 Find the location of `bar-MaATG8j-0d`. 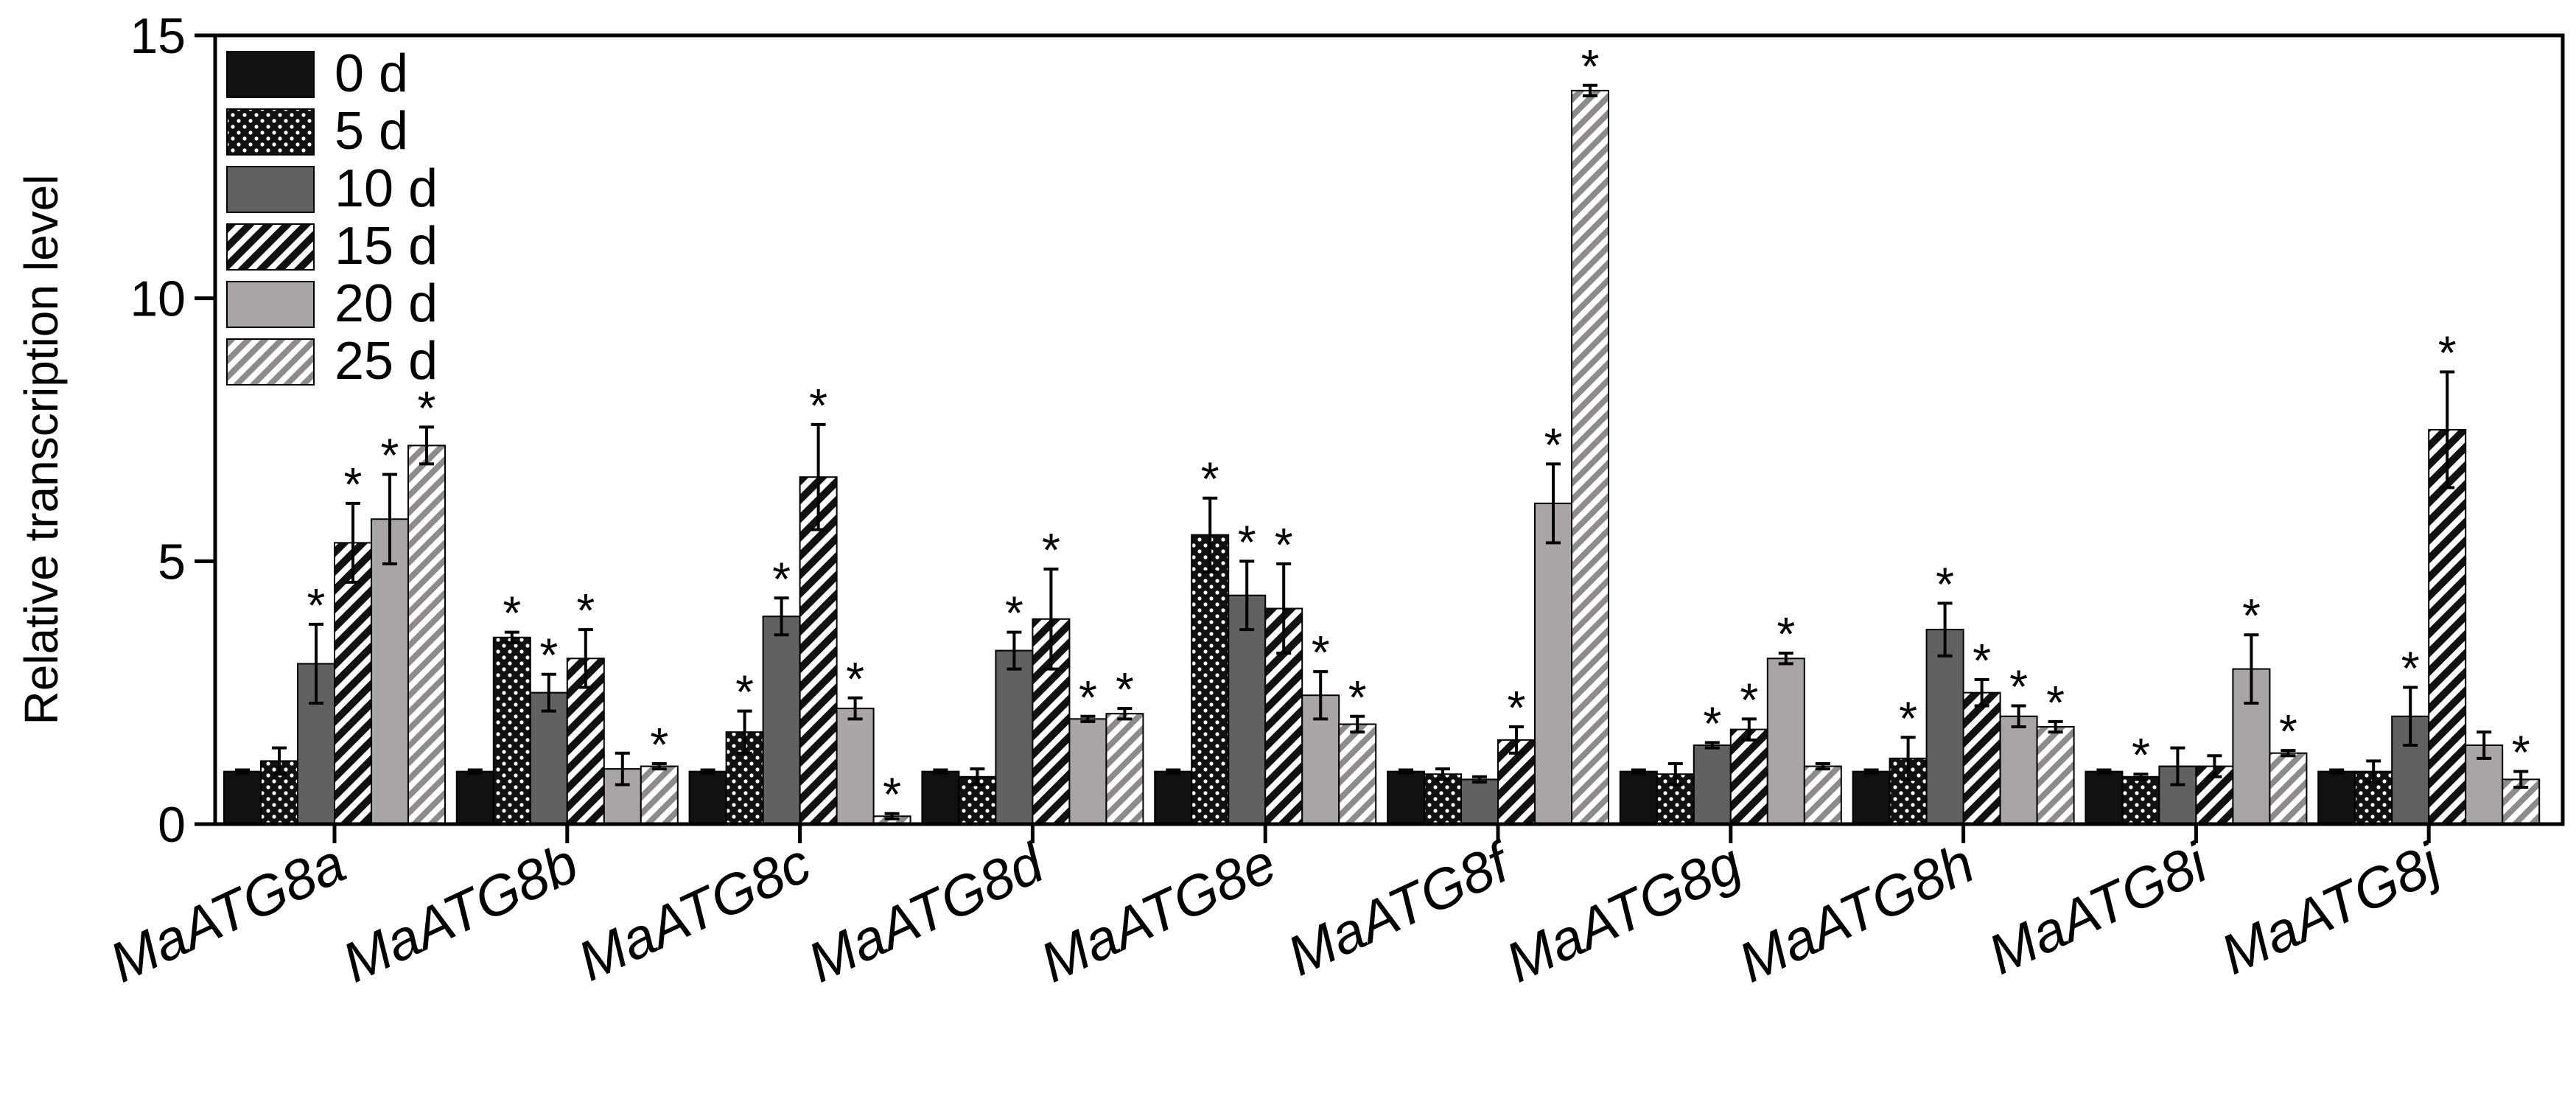

bar-MaATG8j-0d is located at coordinates (2336, 797).